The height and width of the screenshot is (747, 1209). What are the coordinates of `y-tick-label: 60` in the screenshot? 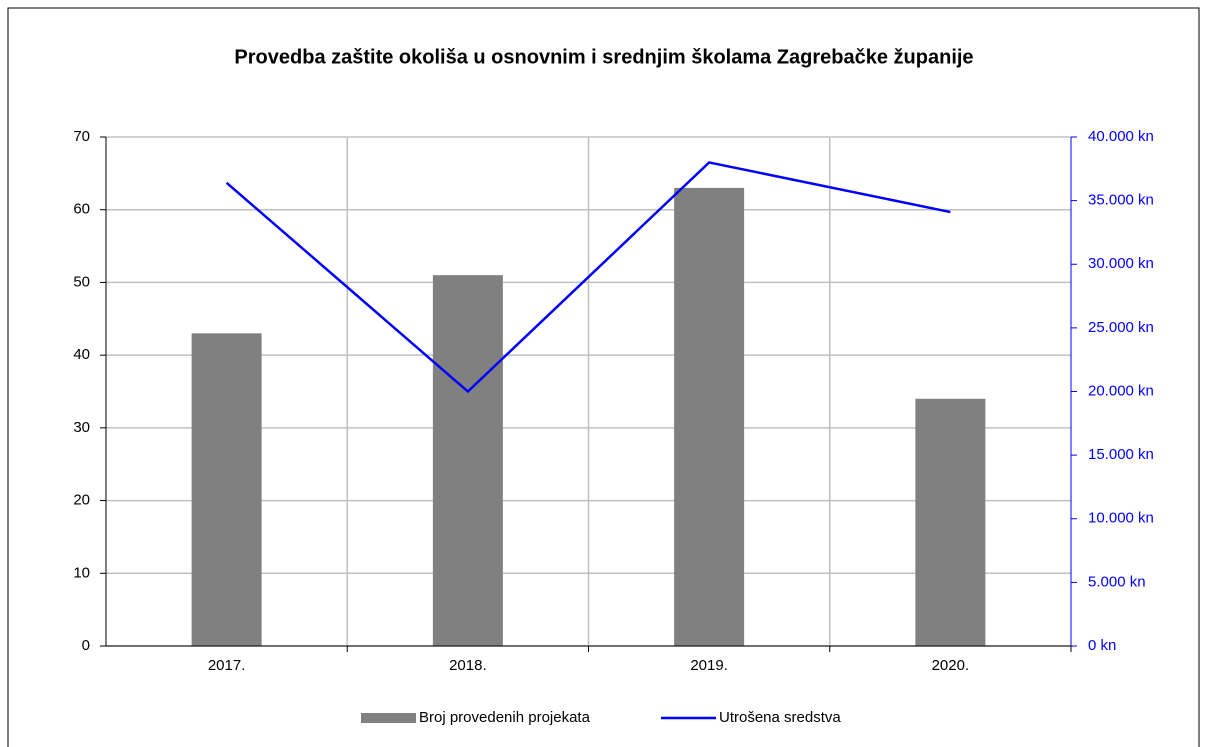 It's located at (81, 209).